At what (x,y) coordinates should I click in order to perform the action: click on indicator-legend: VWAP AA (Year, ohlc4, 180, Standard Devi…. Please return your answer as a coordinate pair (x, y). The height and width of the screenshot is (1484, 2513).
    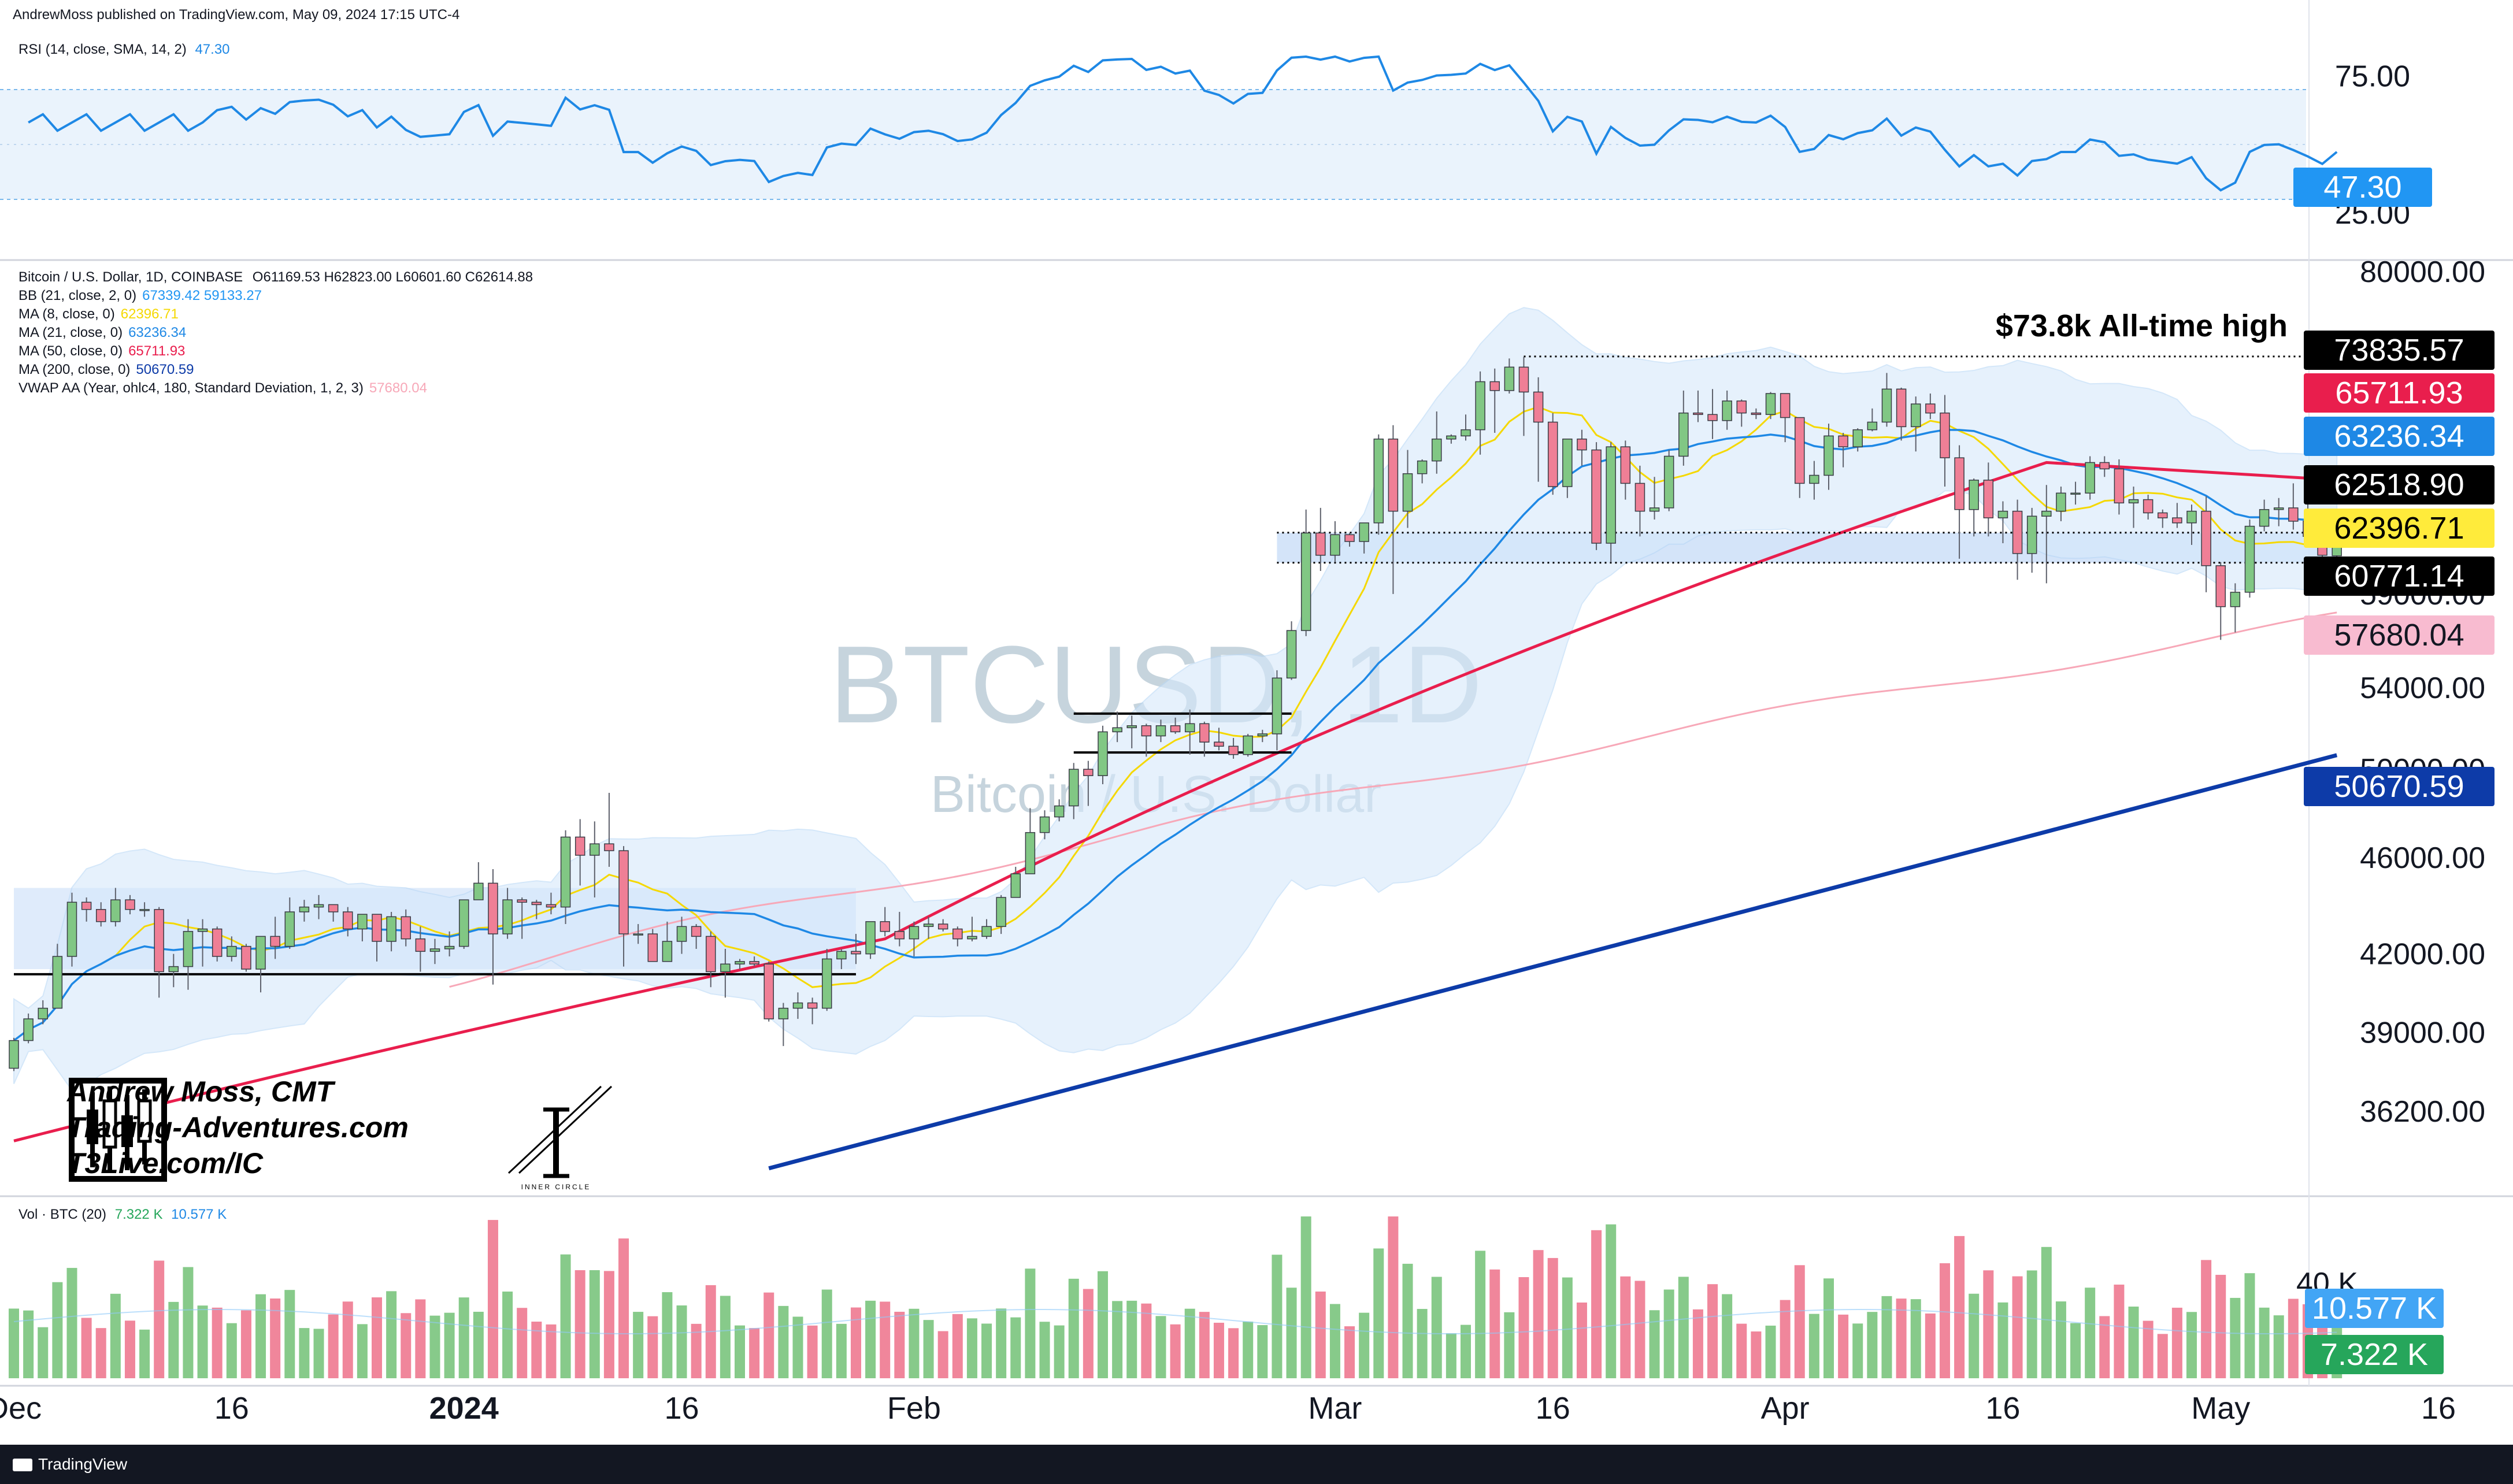
    Looking at the image, I should click on (226, 388).